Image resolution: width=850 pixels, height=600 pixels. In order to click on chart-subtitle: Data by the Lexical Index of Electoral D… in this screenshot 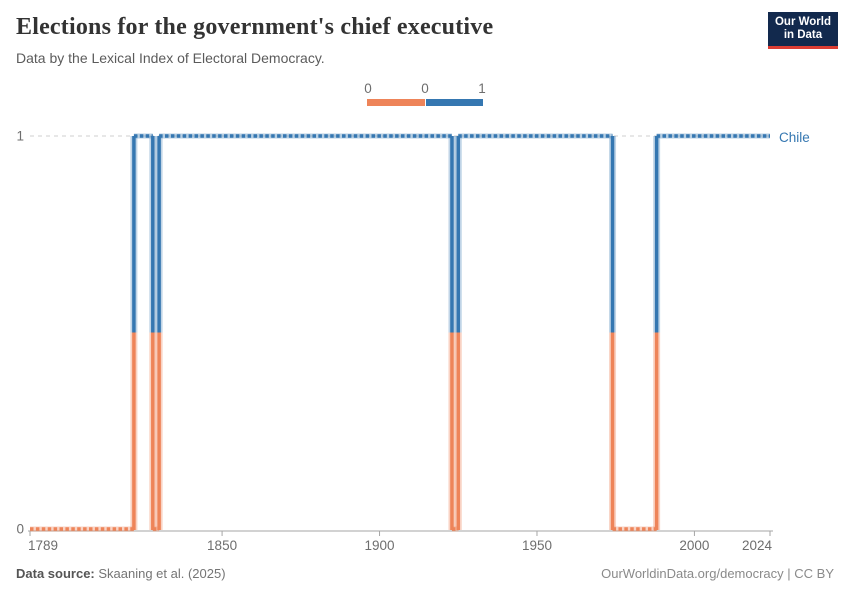, I will do `click(170, 58)`.